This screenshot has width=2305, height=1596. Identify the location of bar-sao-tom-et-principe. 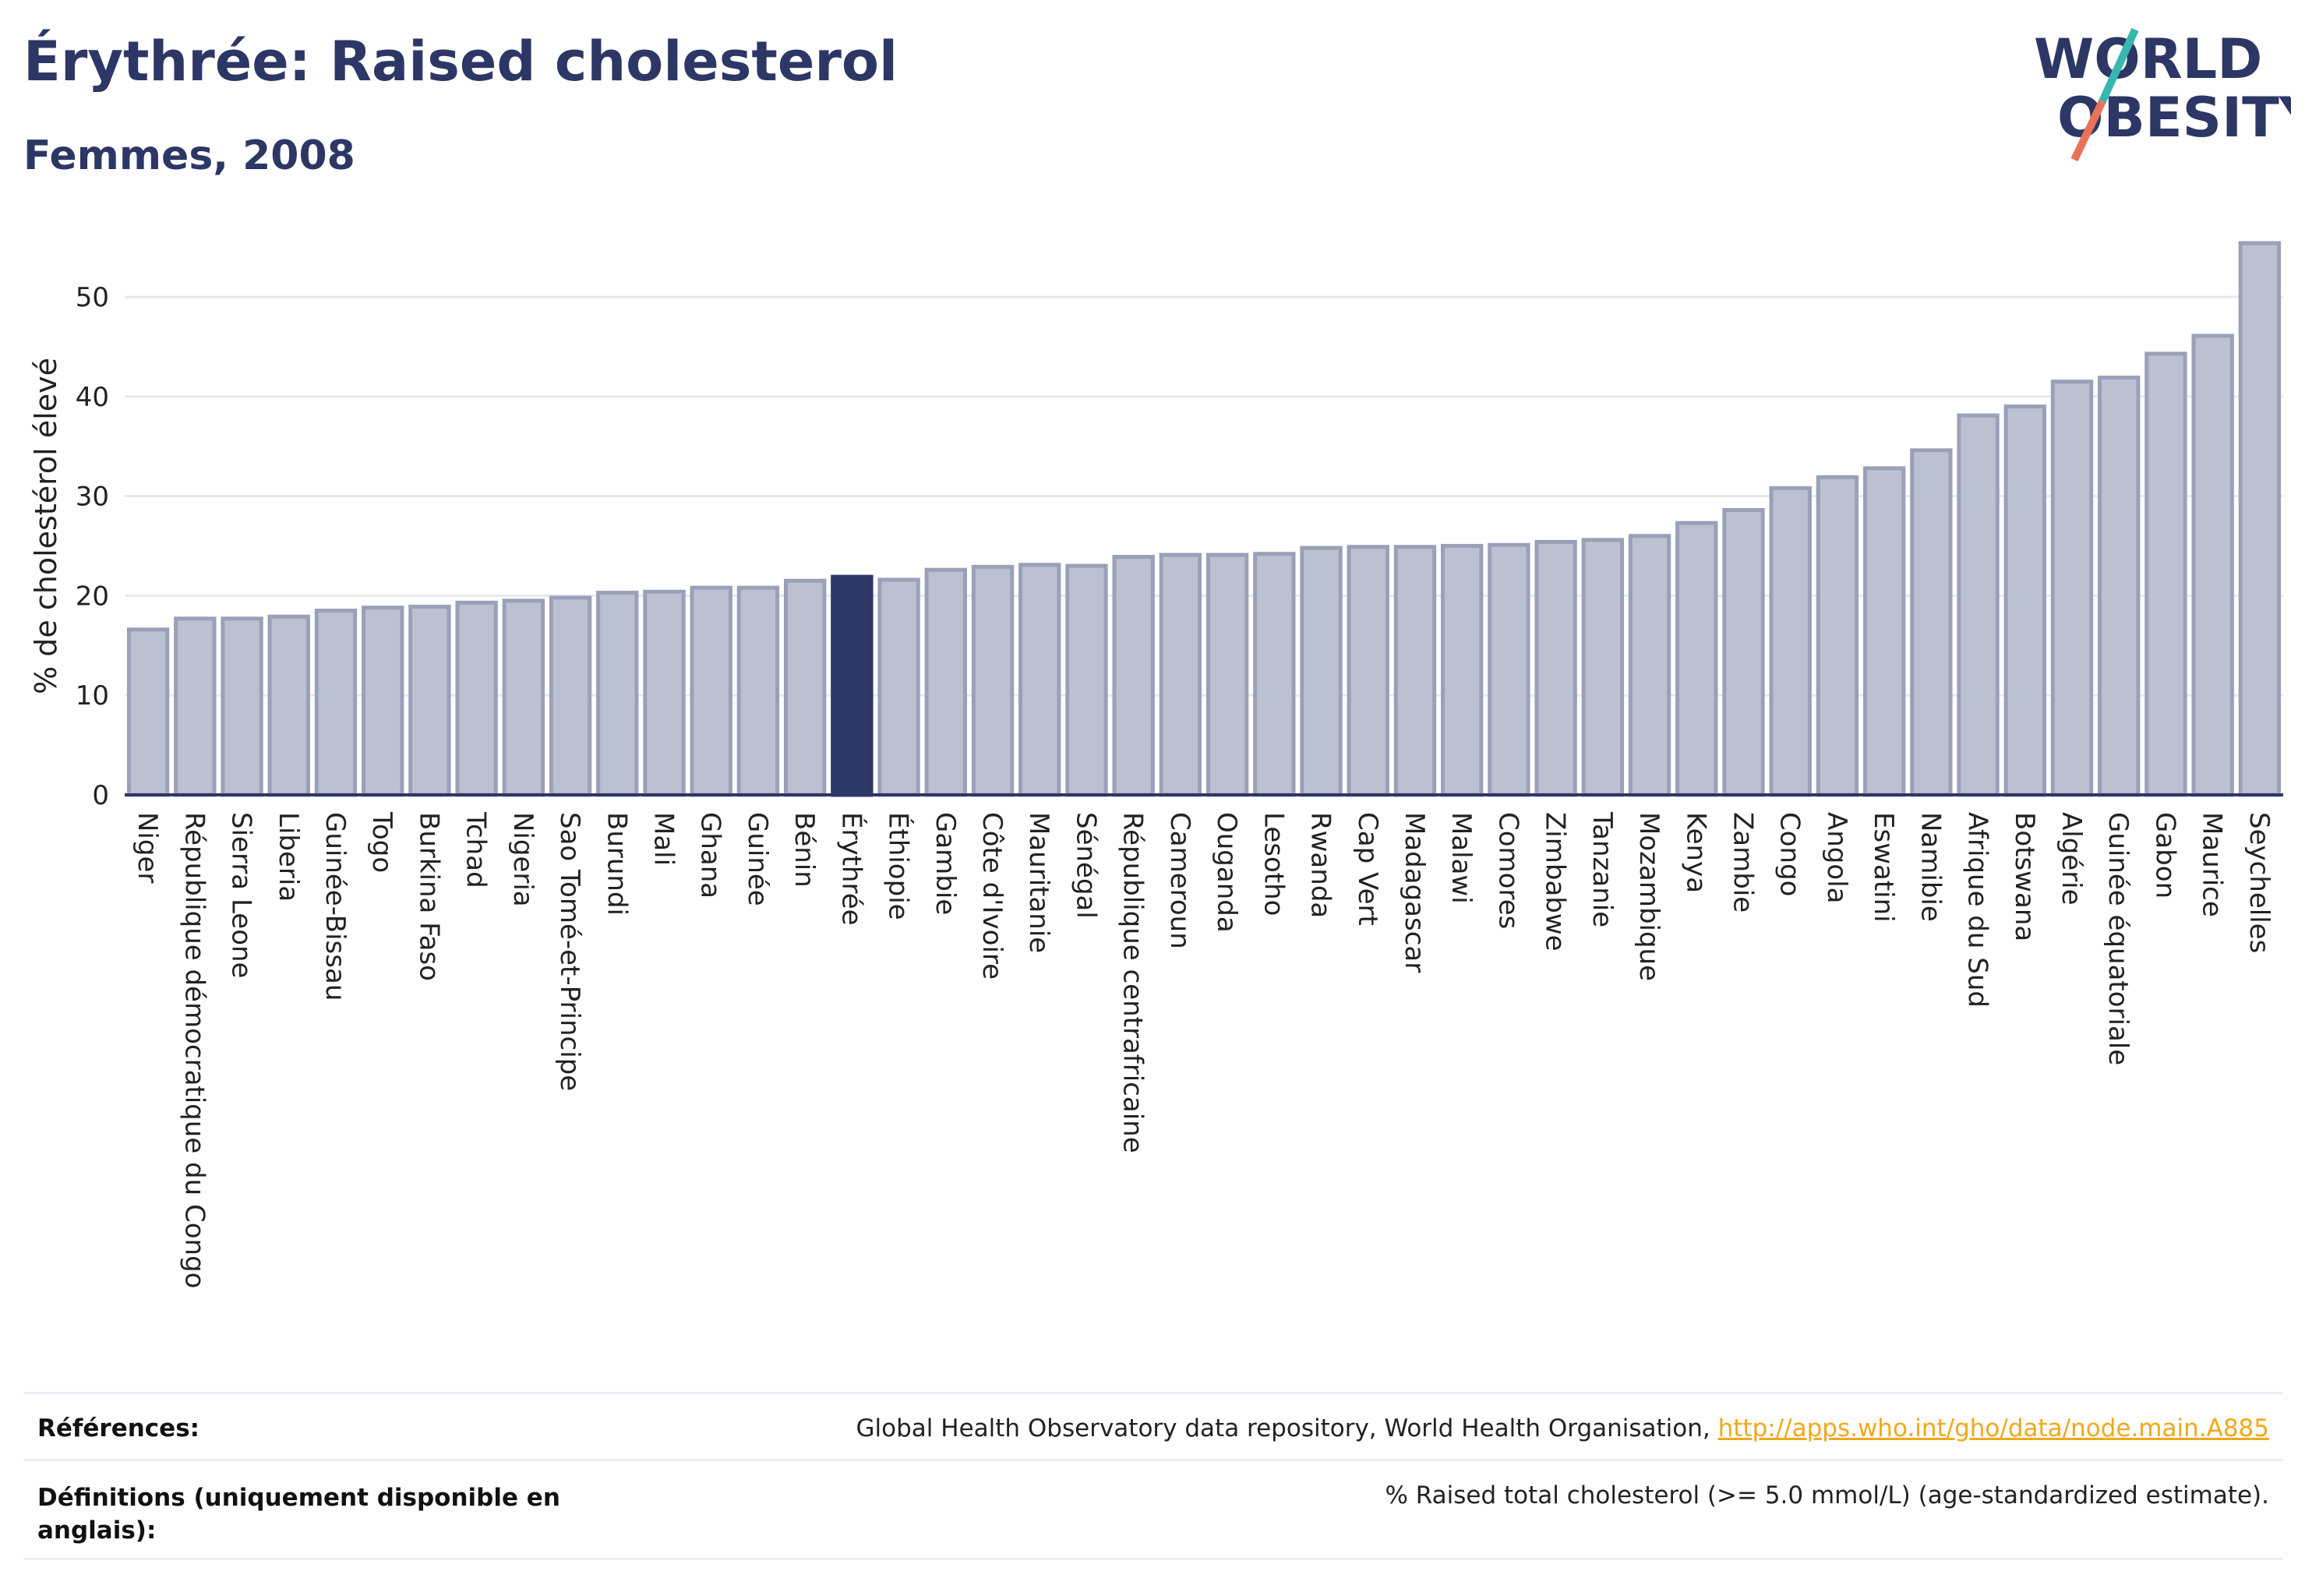
(570, 696).